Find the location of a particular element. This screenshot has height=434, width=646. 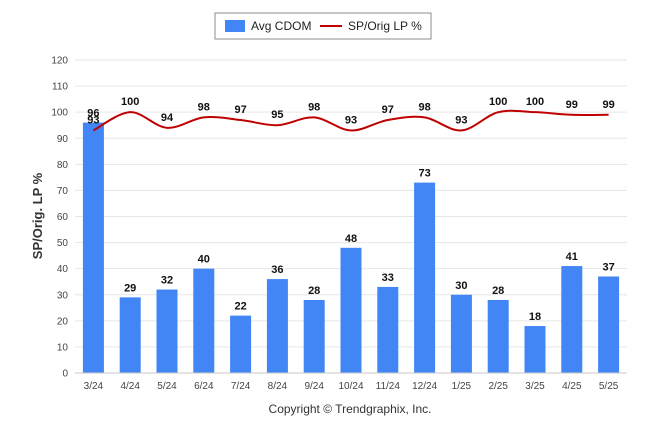

x-tick-label: 1/25 is located at coordinates (462, 386).